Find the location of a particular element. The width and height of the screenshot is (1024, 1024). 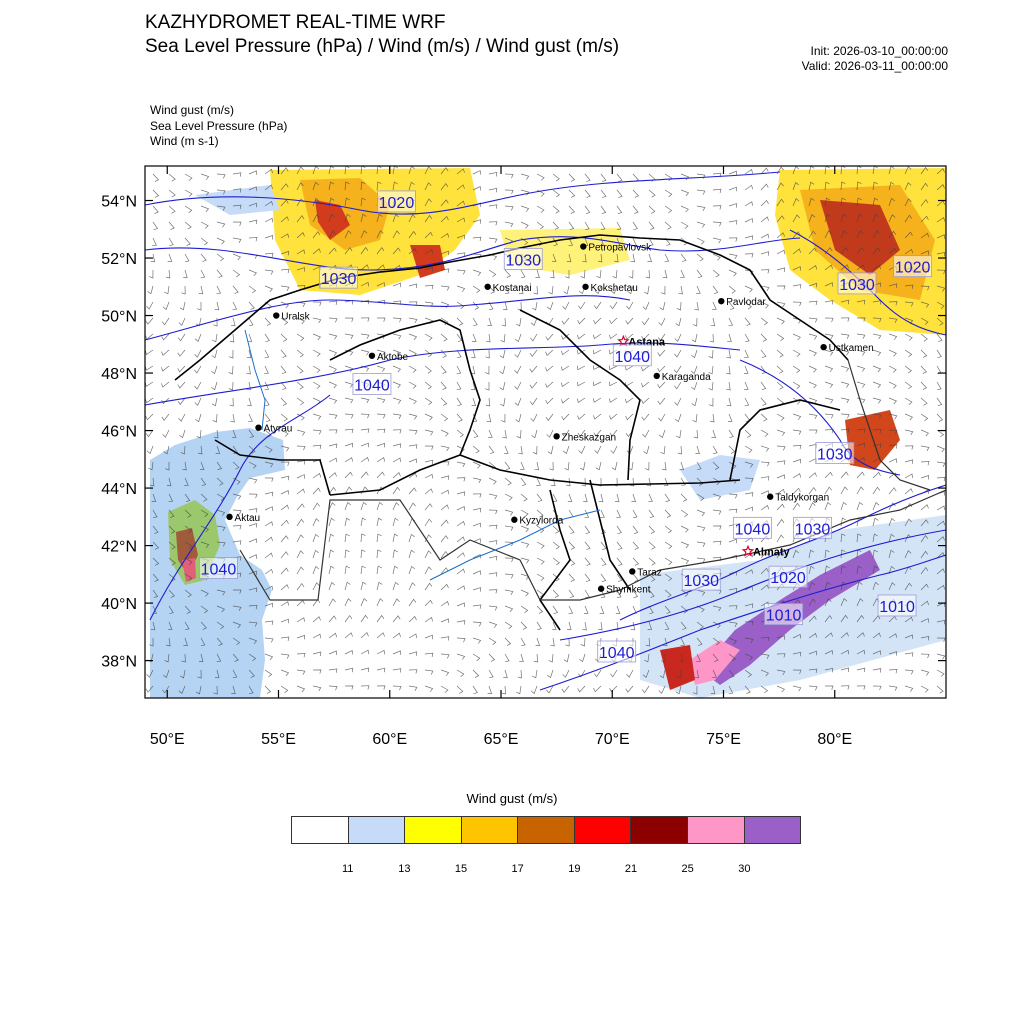

colorbar-label: 11 is located at coordinates (347, 869).